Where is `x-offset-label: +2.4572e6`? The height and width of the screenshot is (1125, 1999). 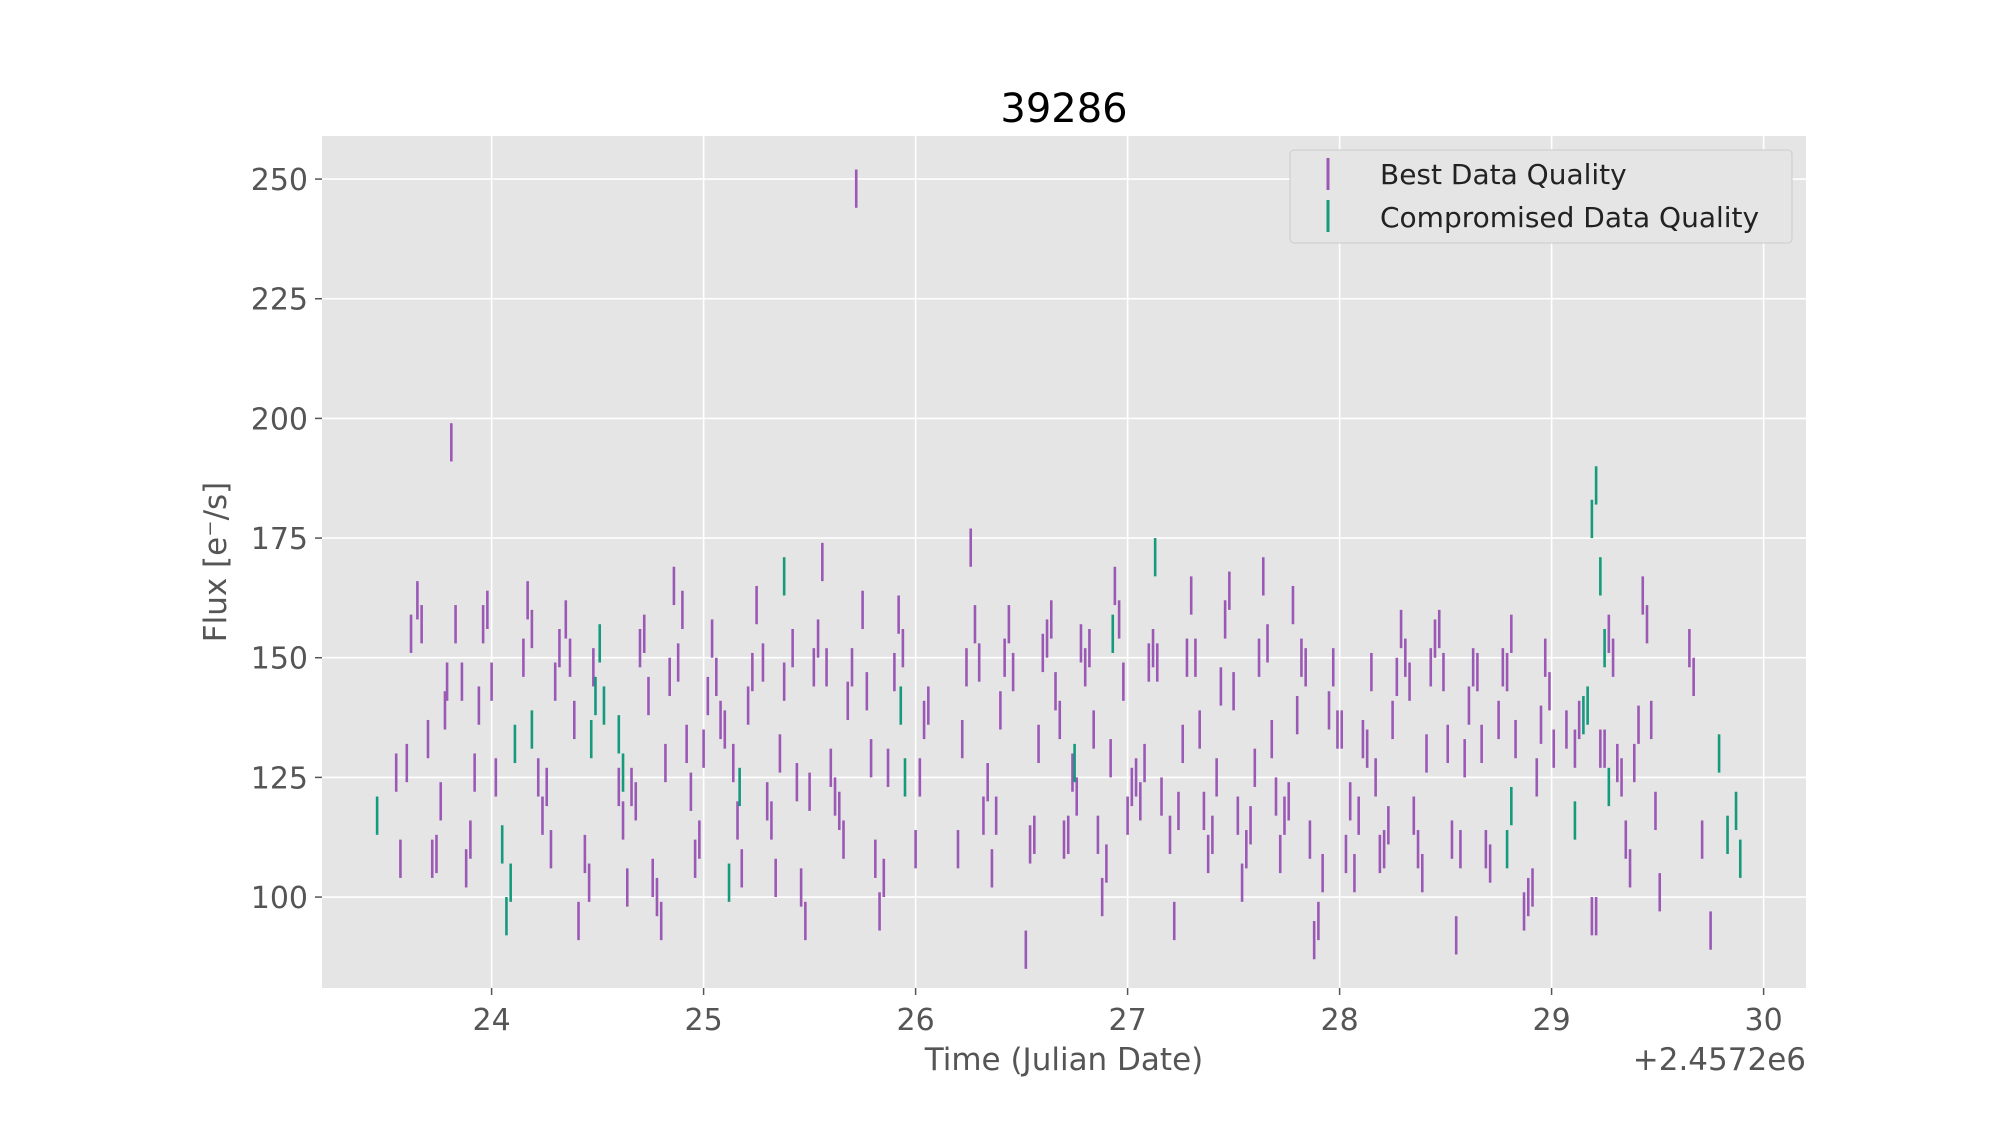 x-offset-label: +2.4572e6 is located at coordinates (1719, 1060).